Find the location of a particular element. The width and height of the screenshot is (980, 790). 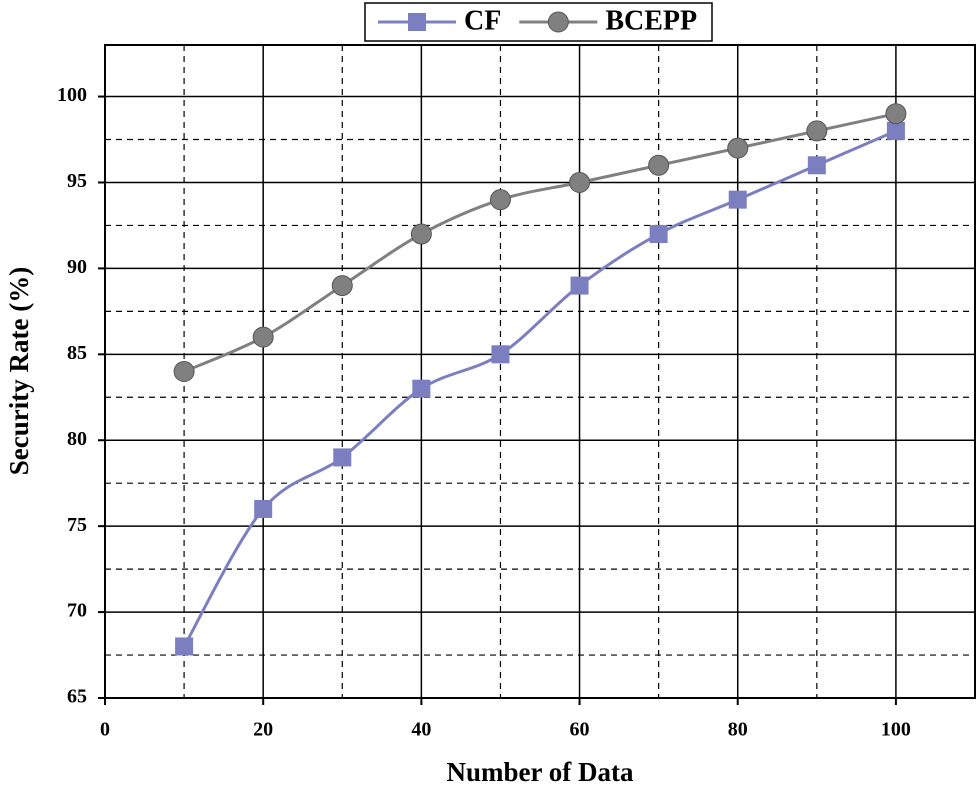

x-tick-label: 0 is located at coordinates (105, 730).